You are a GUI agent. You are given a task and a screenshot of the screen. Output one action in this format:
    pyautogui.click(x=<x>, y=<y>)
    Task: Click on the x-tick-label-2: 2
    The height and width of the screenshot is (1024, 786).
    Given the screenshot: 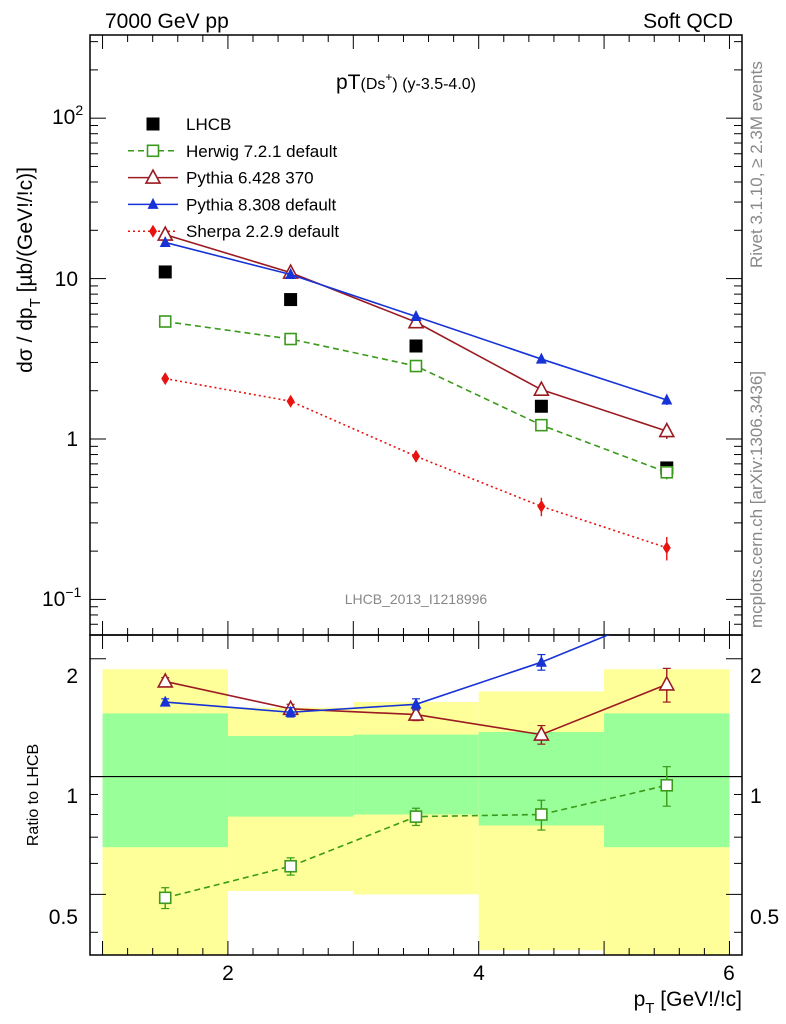 What is the action you would take?
    pyautogui.click(x=228, y=973)
    